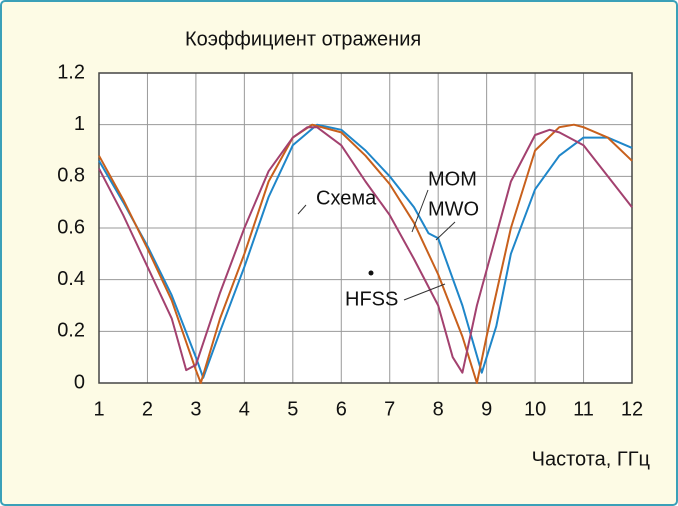 The height and width of the screenshot is (506, 678). I want to click on x-tick-label: 12, so click(632, 409).